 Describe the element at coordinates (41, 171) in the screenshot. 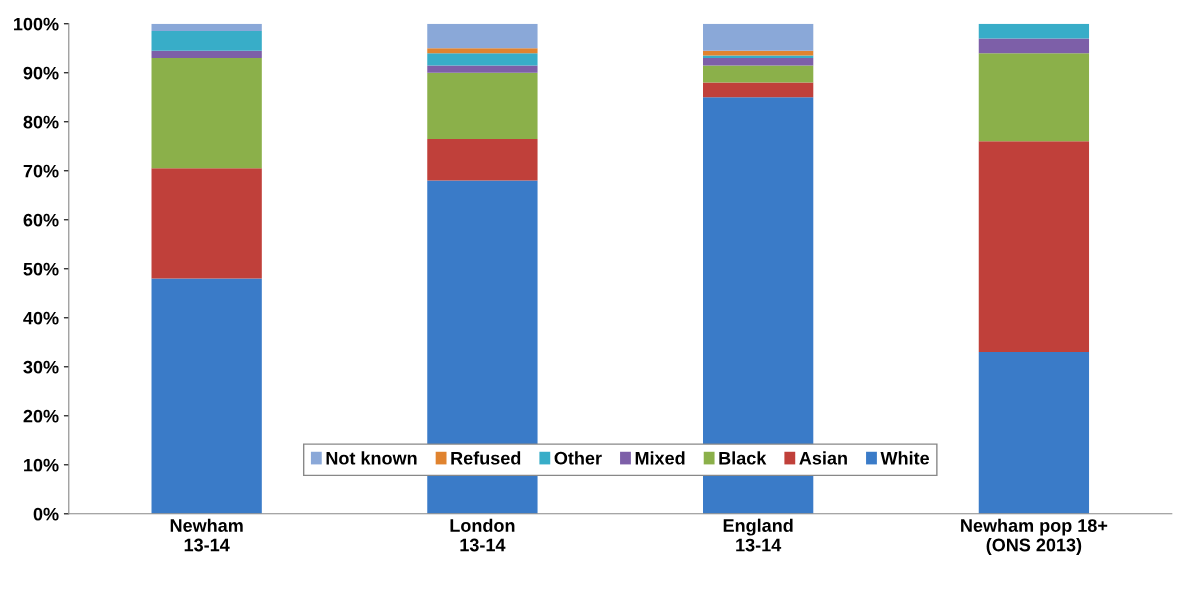

I see `y-tick-label: 70%` at that location.